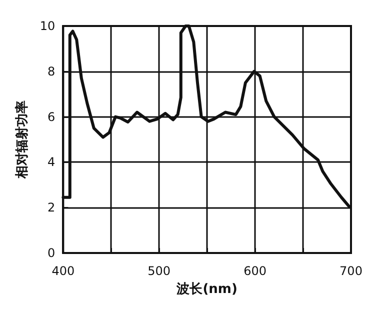  I want to click on x-tick-label: 600, so click(255, 271).